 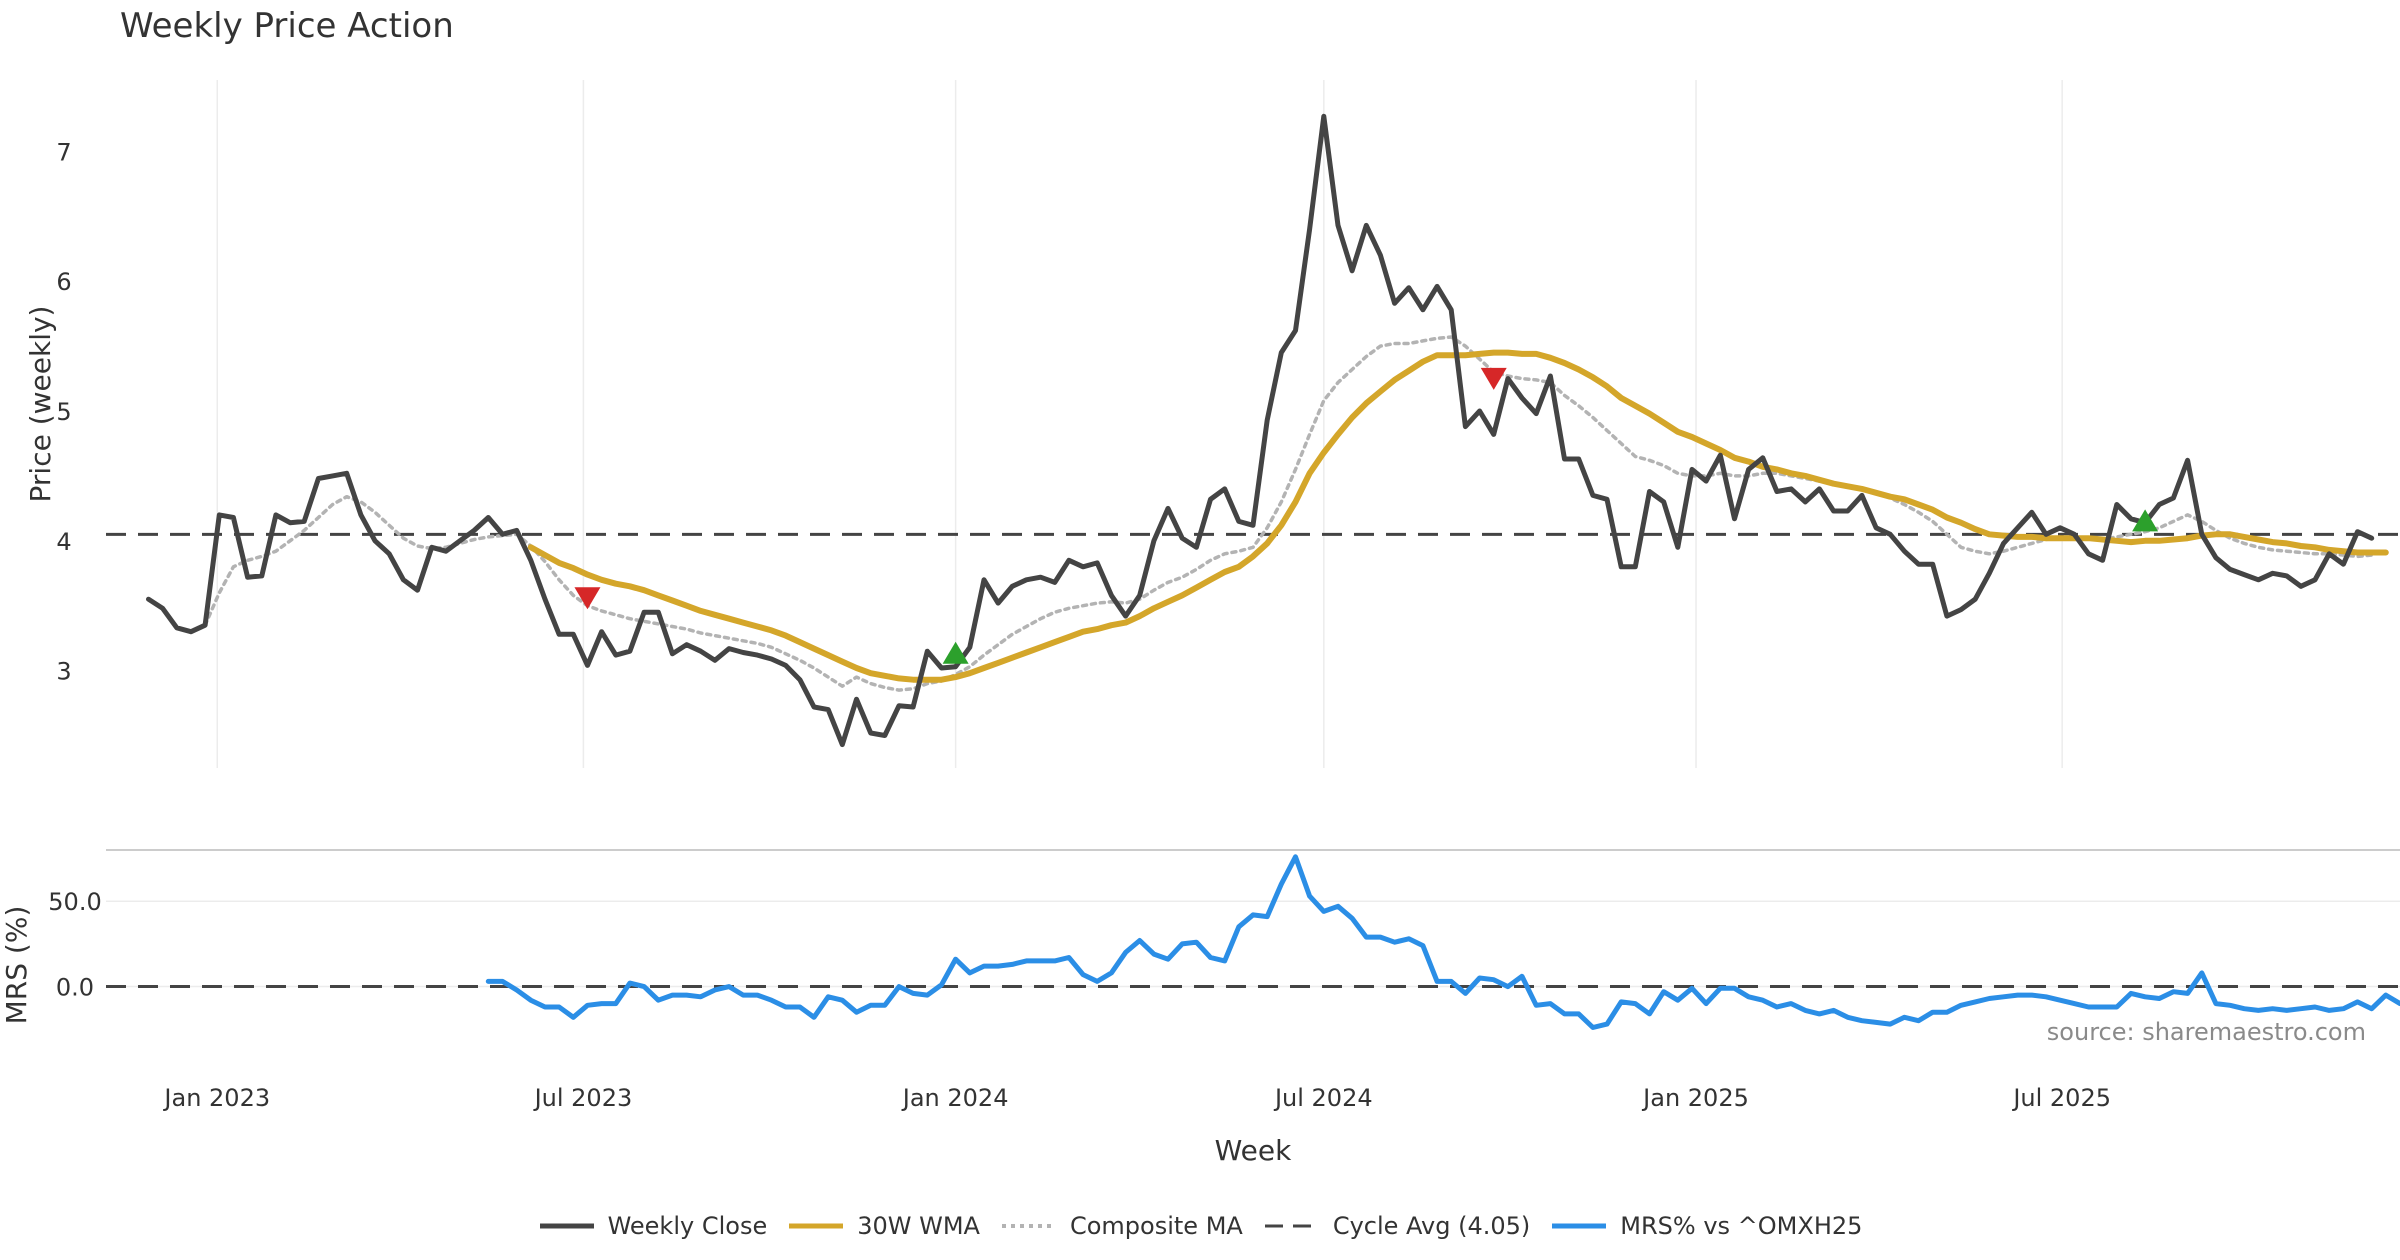 I want to click on chart-title: Weekly Price Action, so click(x=287, y=26).